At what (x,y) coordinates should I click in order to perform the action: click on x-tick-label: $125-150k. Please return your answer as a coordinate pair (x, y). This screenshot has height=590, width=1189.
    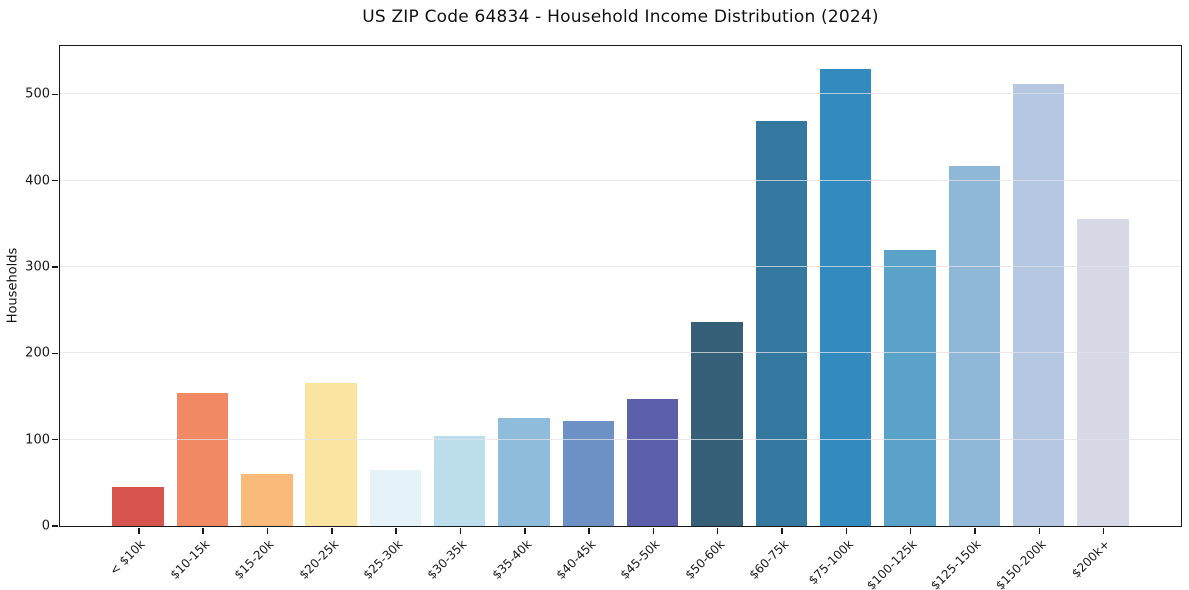
    Looking at the image, I should click on (956, 563).